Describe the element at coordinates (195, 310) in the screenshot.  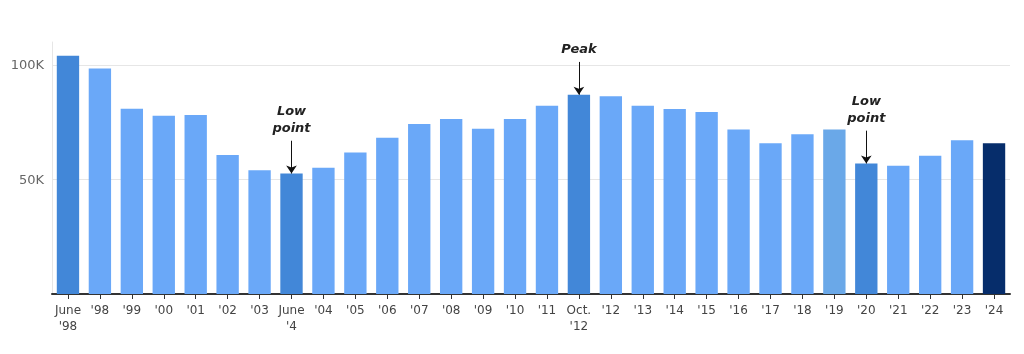
I see `x-tick-label: '01` at that location.